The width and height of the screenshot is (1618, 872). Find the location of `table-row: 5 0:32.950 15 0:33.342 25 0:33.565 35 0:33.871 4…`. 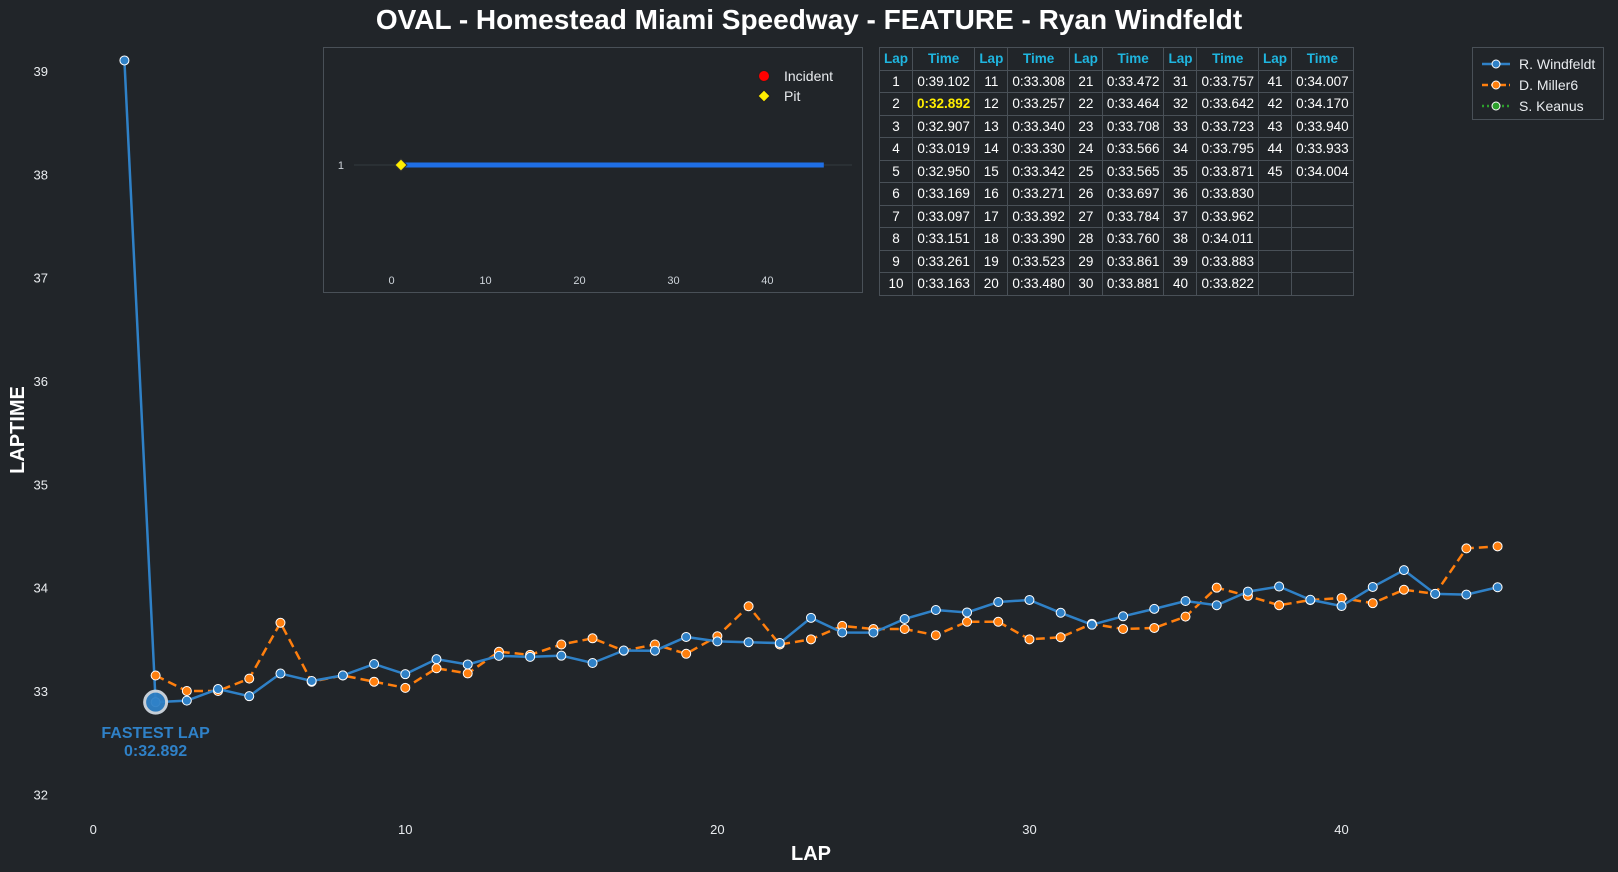

table-row: 5 0:32.950 15 0:33.342 25 0:33.565 35 0:33.871 4… is located at coordinates (1116, 171).